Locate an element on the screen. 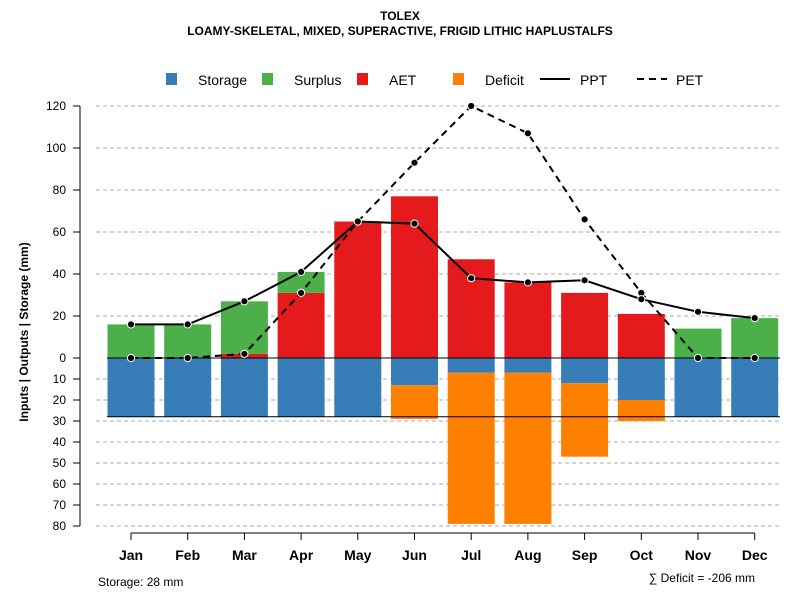 The height and width of the screenshot is (600, 800). x-tick-label: May is located at coordinates (357, 555).